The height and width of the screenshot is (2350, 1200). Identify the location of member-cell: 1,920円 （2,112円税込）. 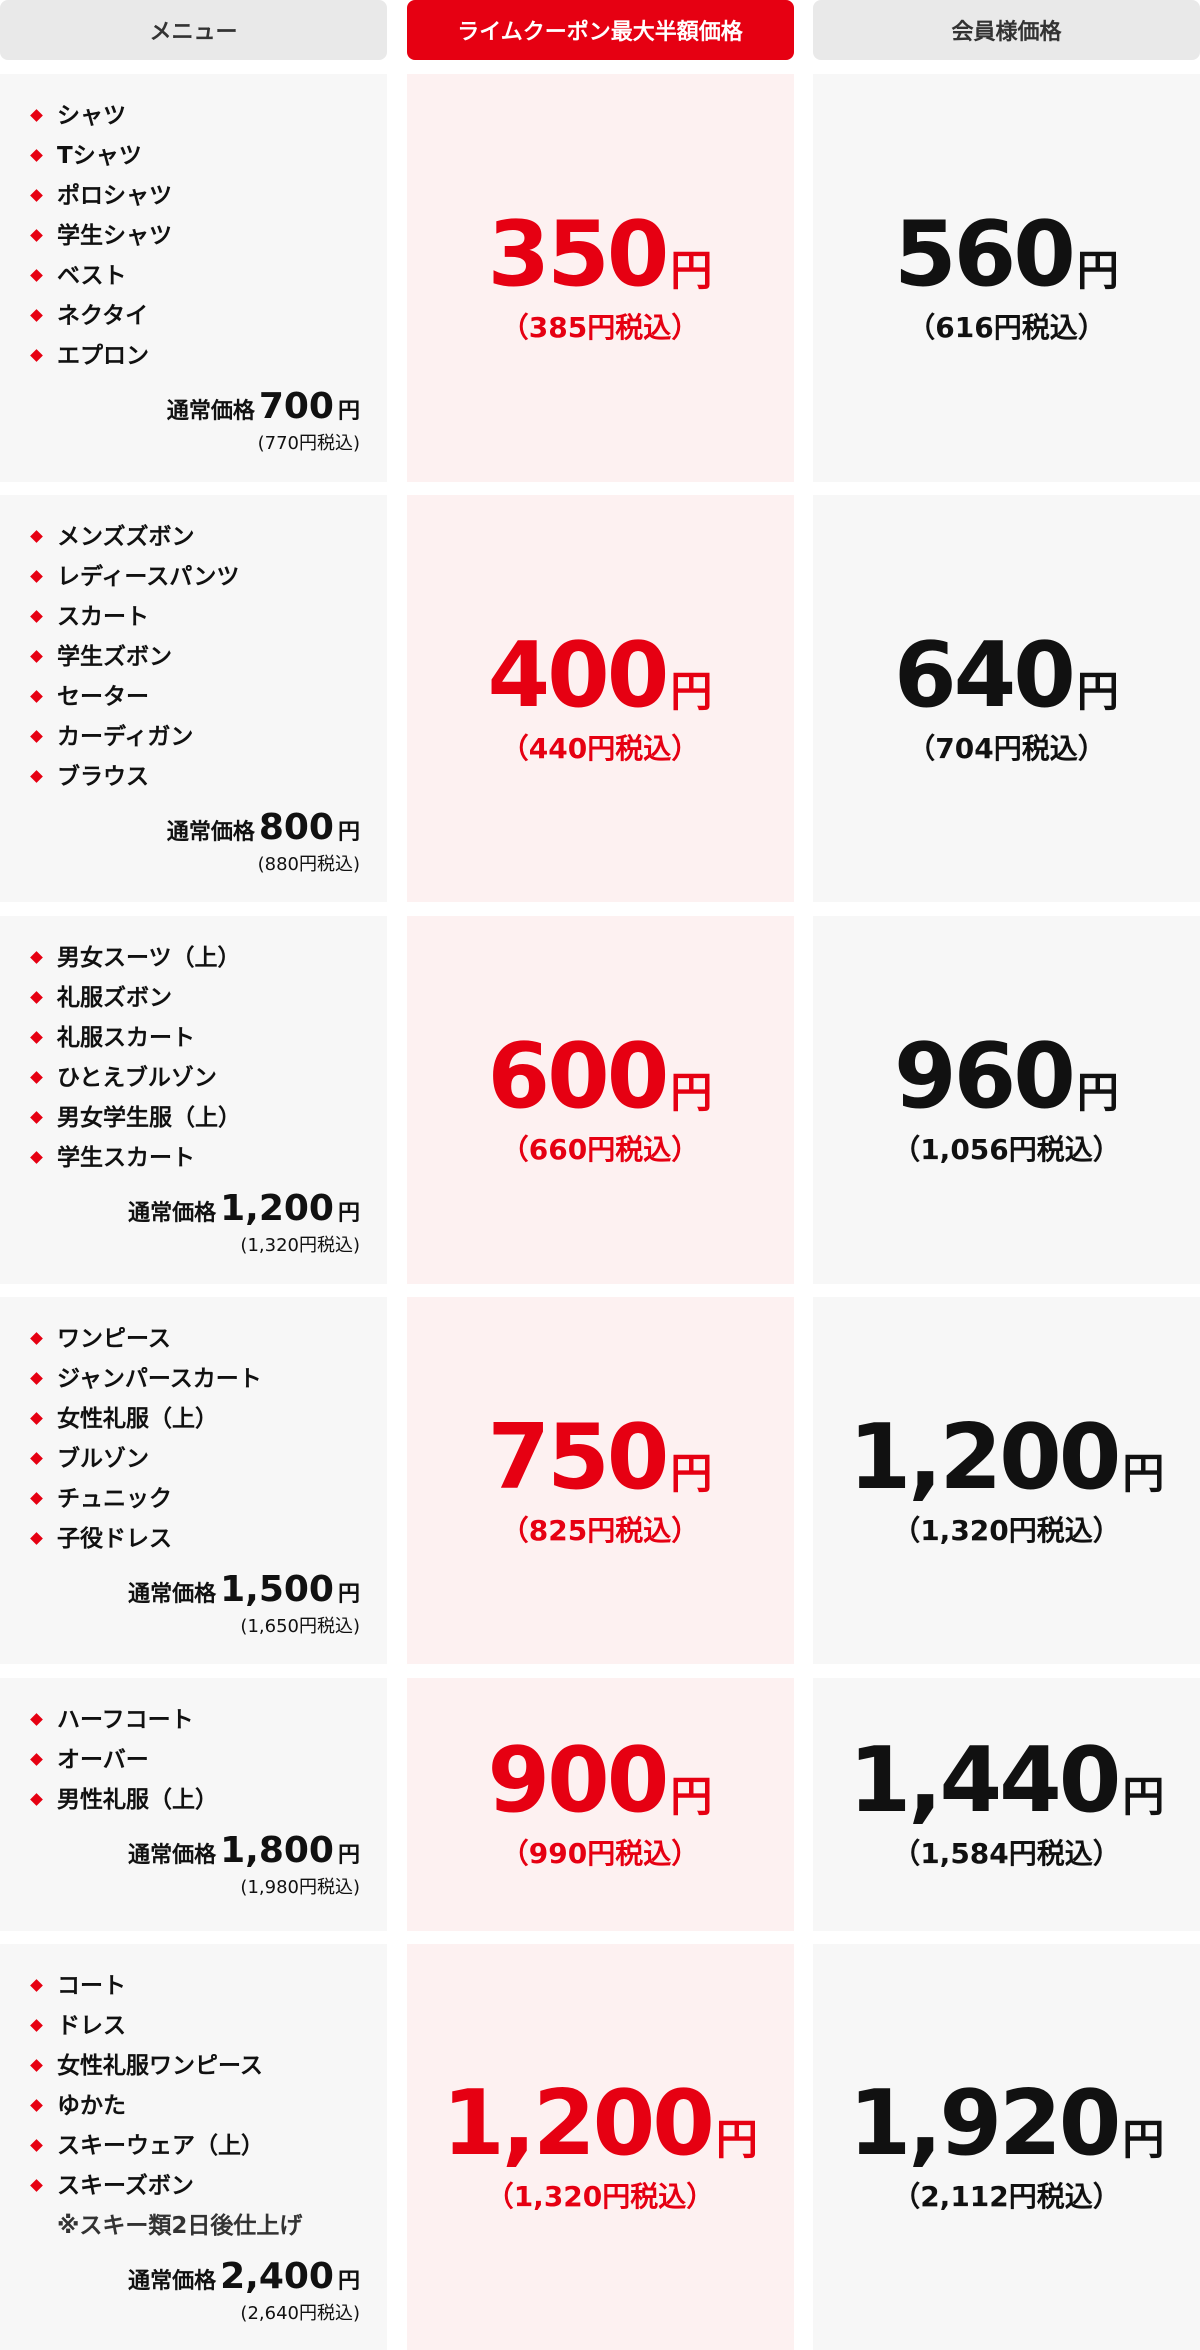
(1006, 2147).